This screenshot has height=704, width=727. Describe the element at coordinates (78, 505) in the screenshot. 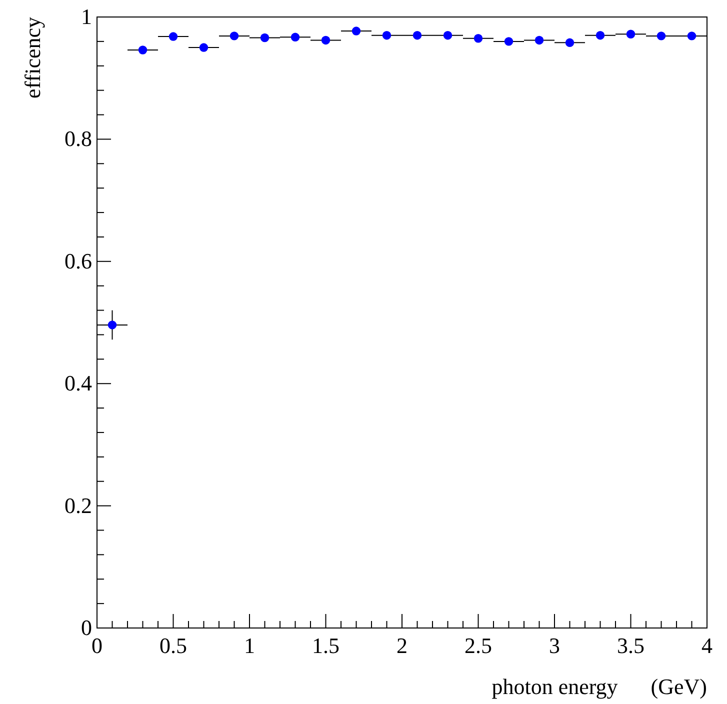

I see `y-tick-label: 0.2` at that location.